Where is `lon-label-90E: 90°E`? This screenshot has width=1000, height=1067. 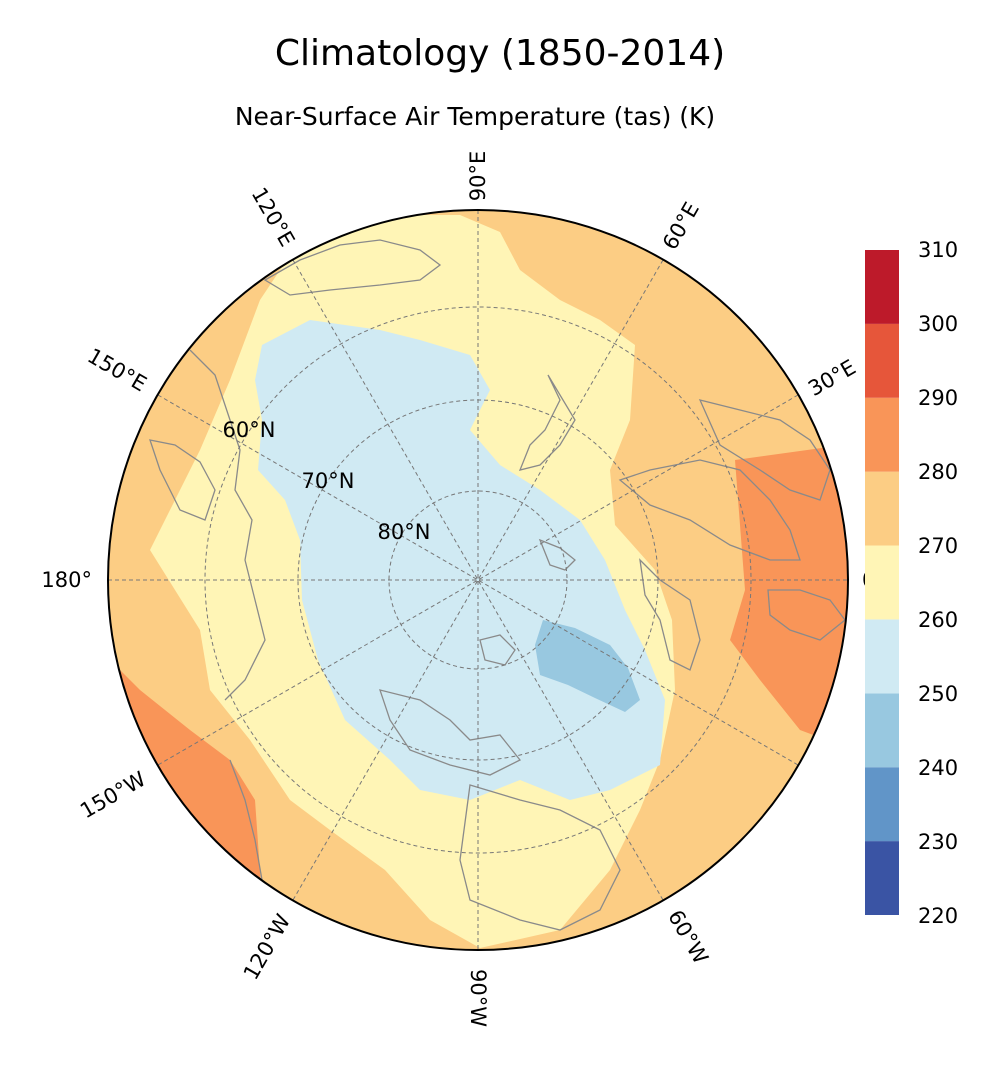
lon-label-90E: 90°E is located at coordinates (478, 176).